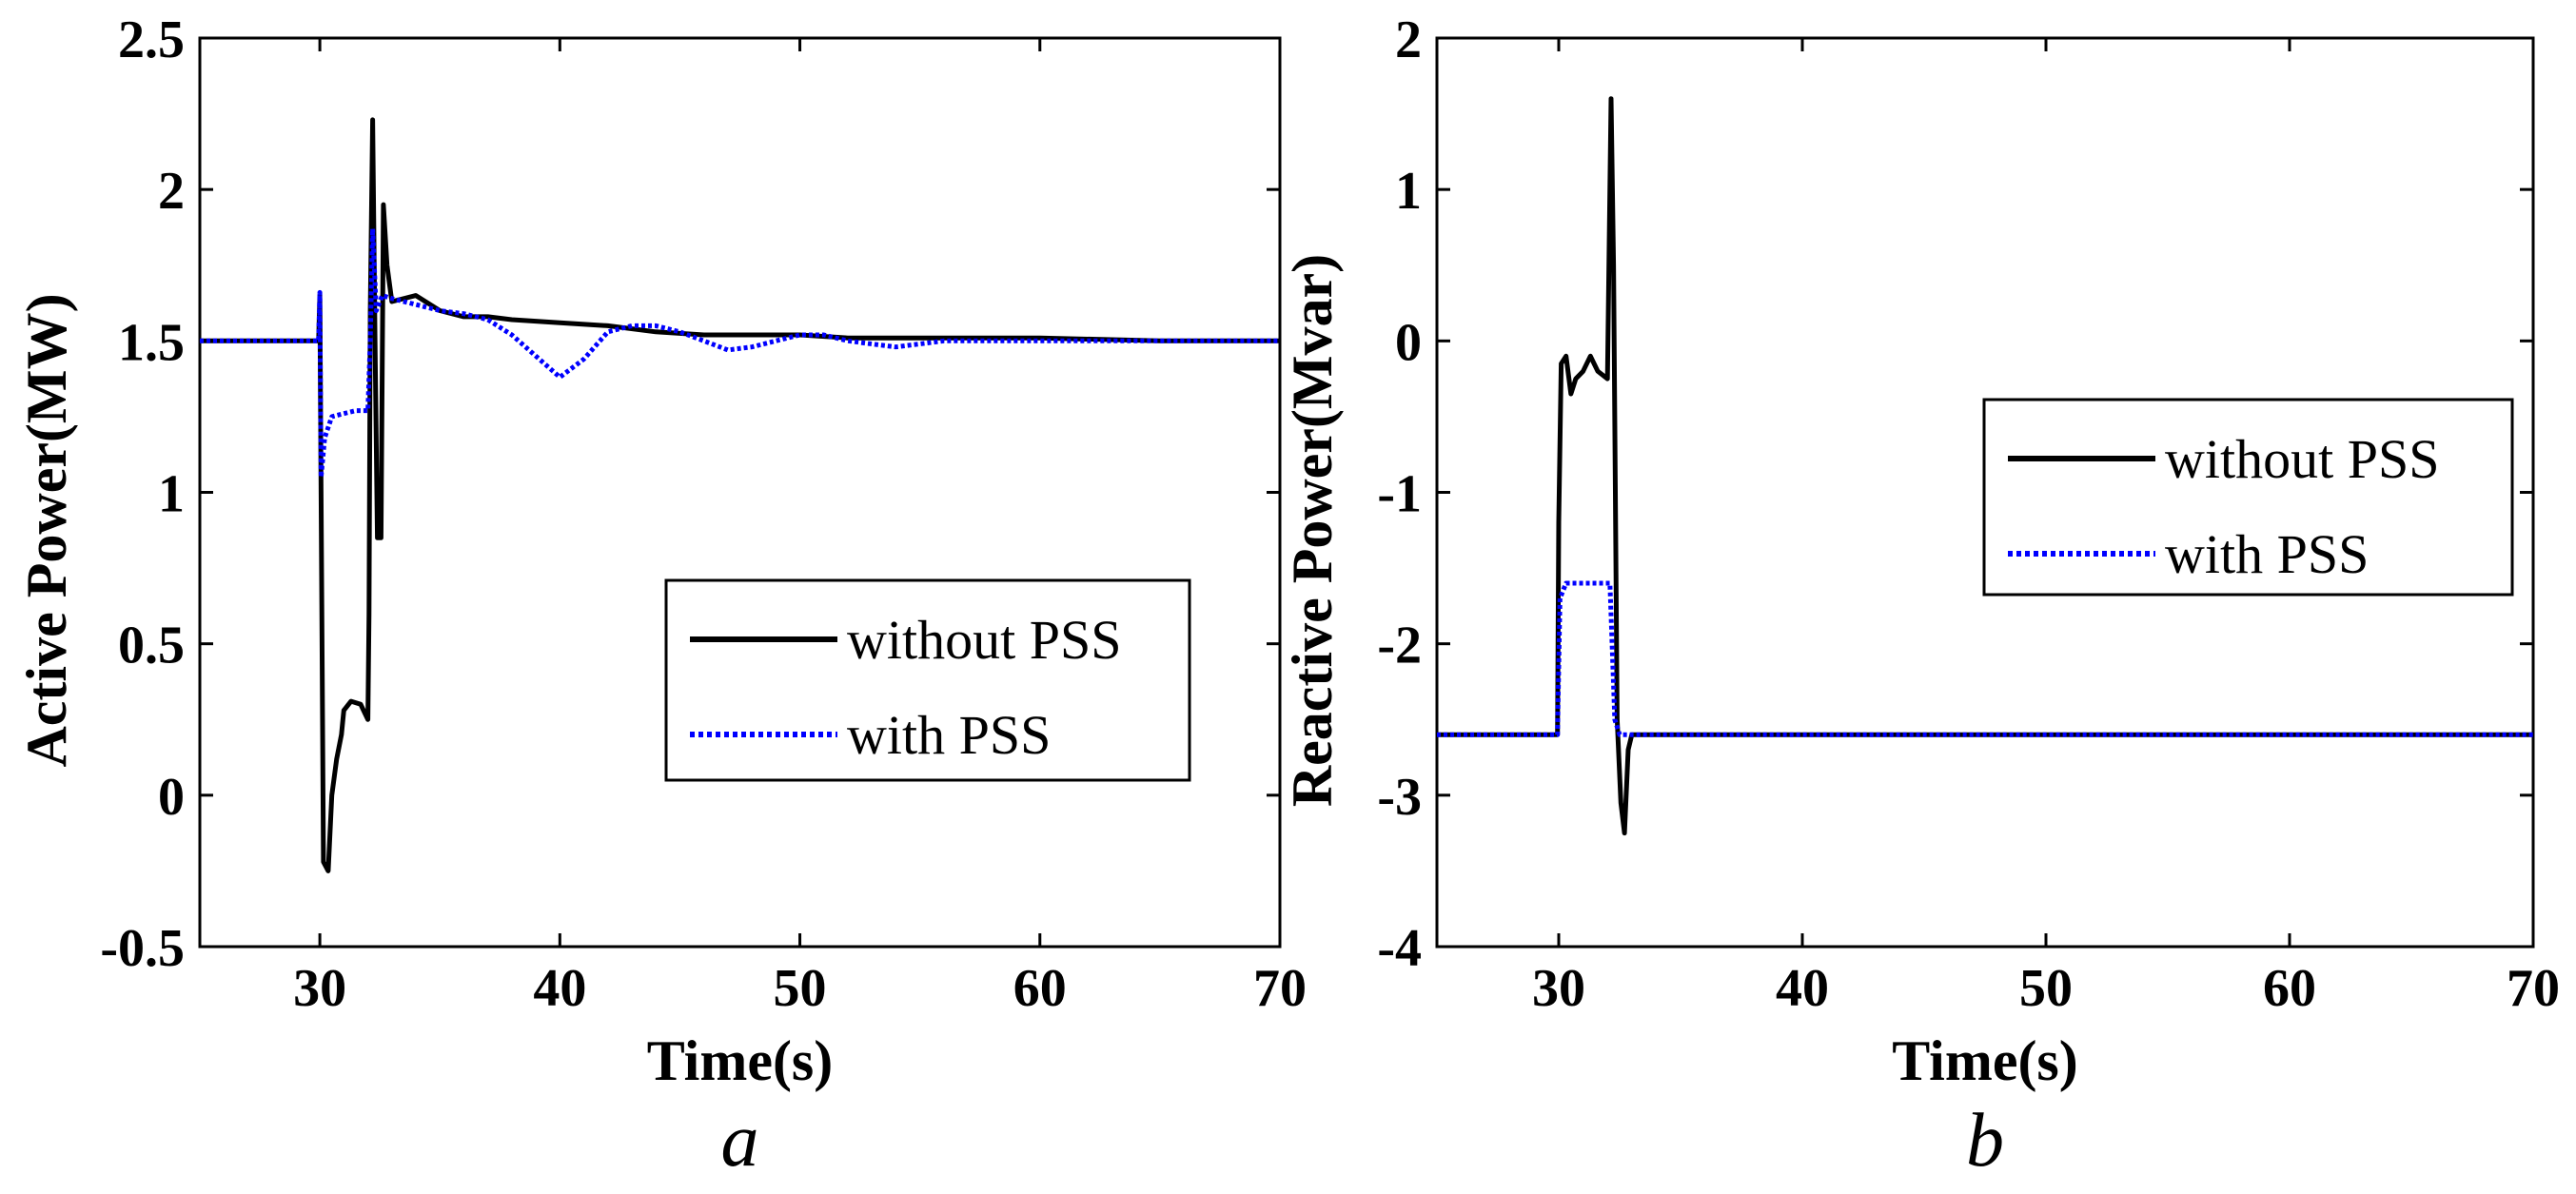 The image size is (2576, 1194). What do you see at coordinates (1399, 948) in the screenshot?
I see `y-tick-label: -4` at bounding box center [1399, 948].